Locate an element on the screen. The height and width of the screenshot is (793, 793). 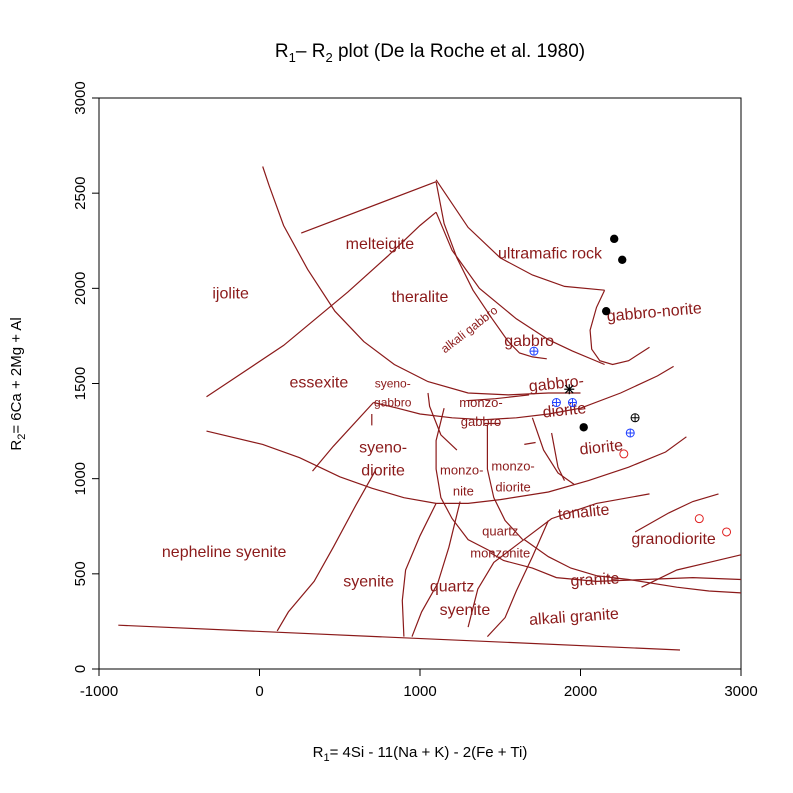
x-axis-title: R1= 4Si - 11(Na + K) - 2(Fe + Ti) is located at coordinates (420, 754).